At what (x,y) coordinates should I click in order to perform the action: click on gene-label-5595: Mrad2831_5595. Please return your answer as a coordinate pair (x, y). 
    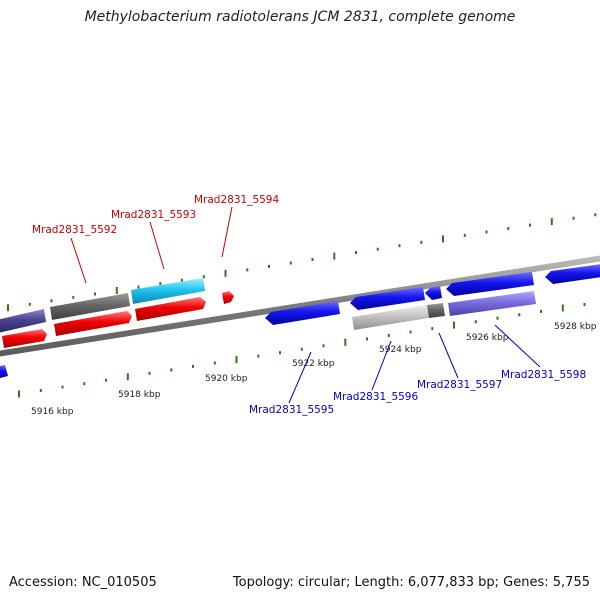
    Looking at the image, I should click on (291, 410).